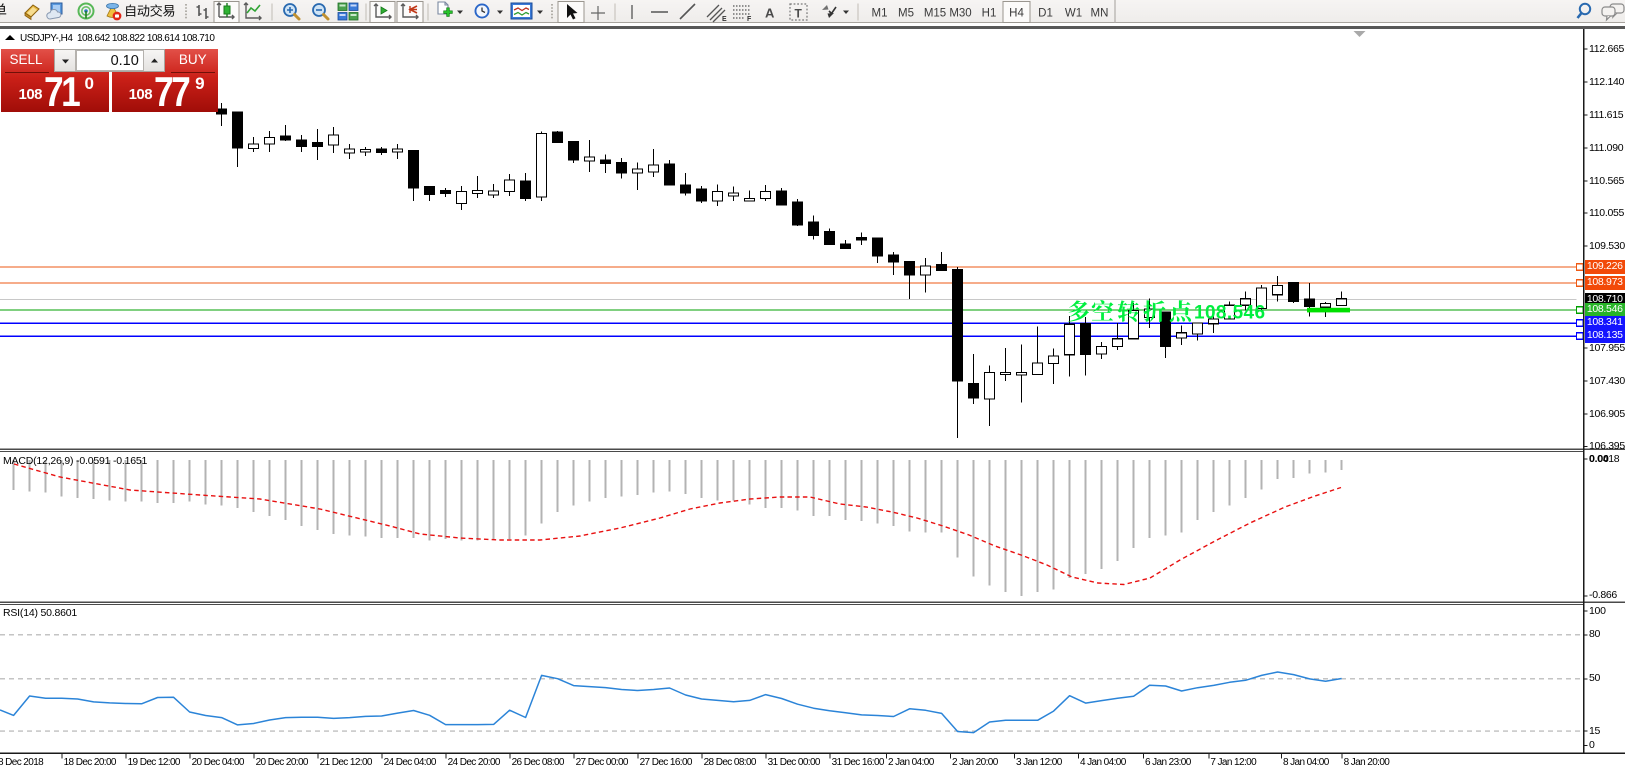  What do you see at coordinates (724, 19) in the screenshot?
I see `svg-text: E` at bounding box center [724, 19].